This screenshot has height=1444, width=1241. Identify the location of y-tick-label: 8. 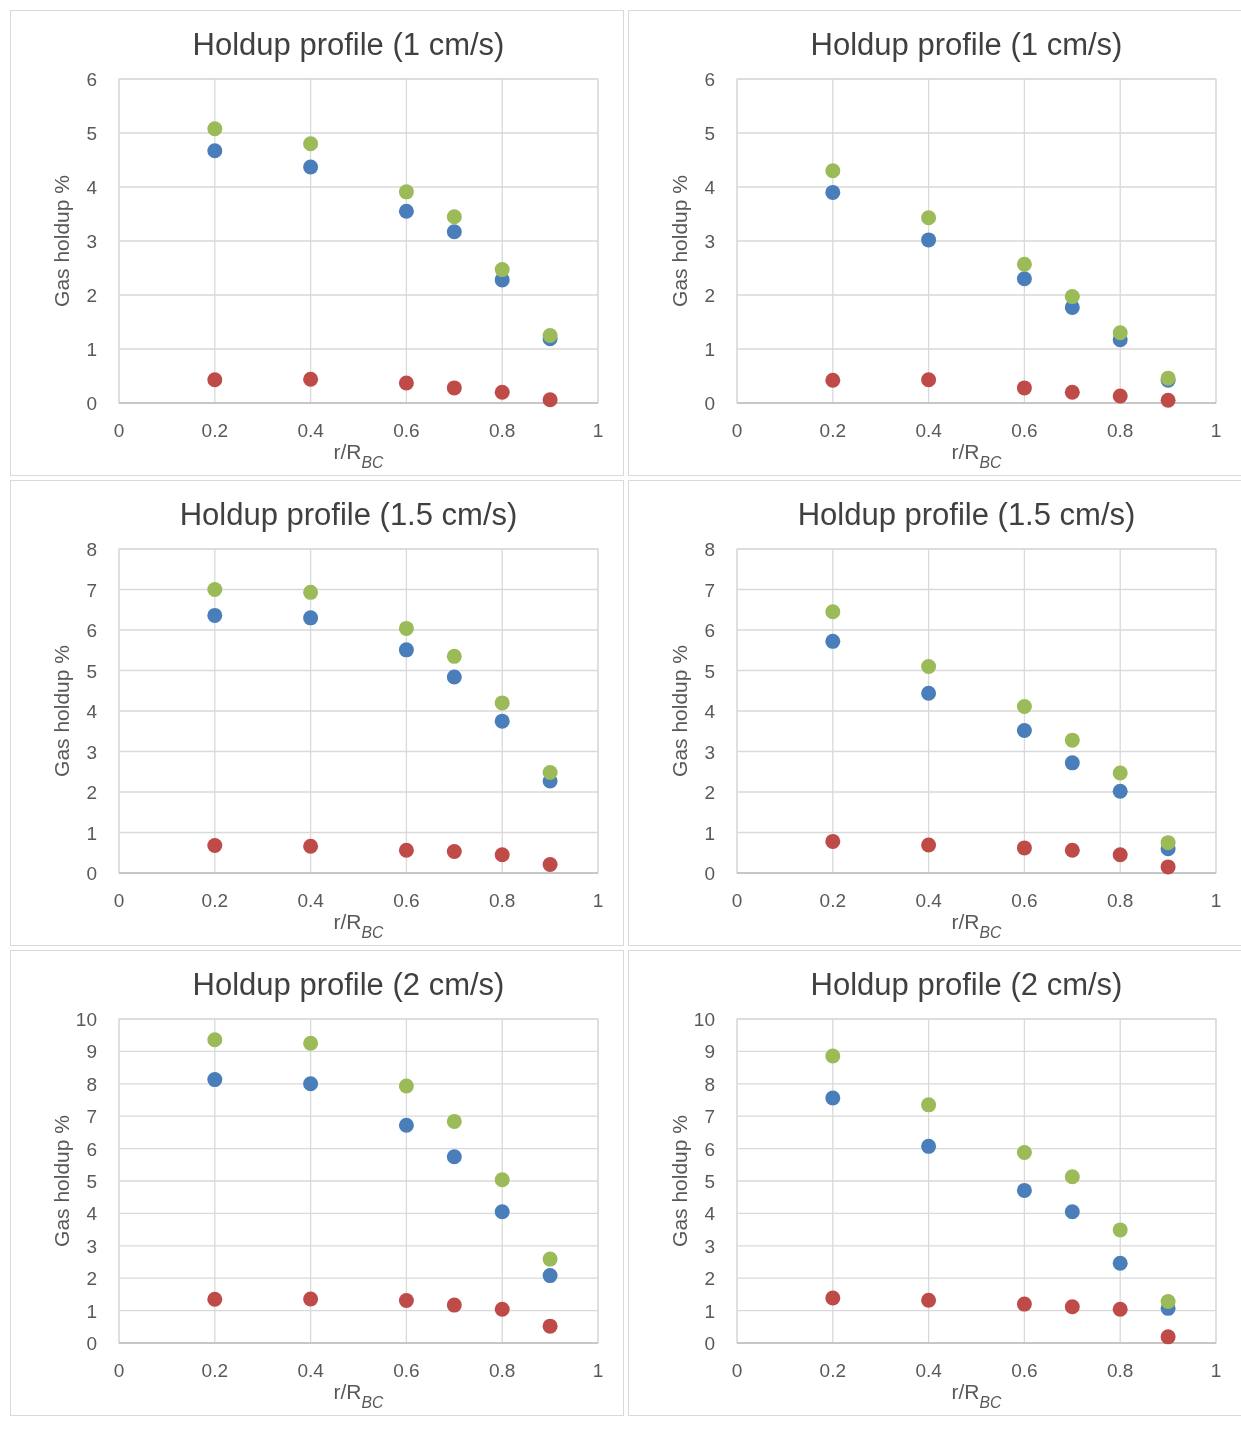
(709, 1084).